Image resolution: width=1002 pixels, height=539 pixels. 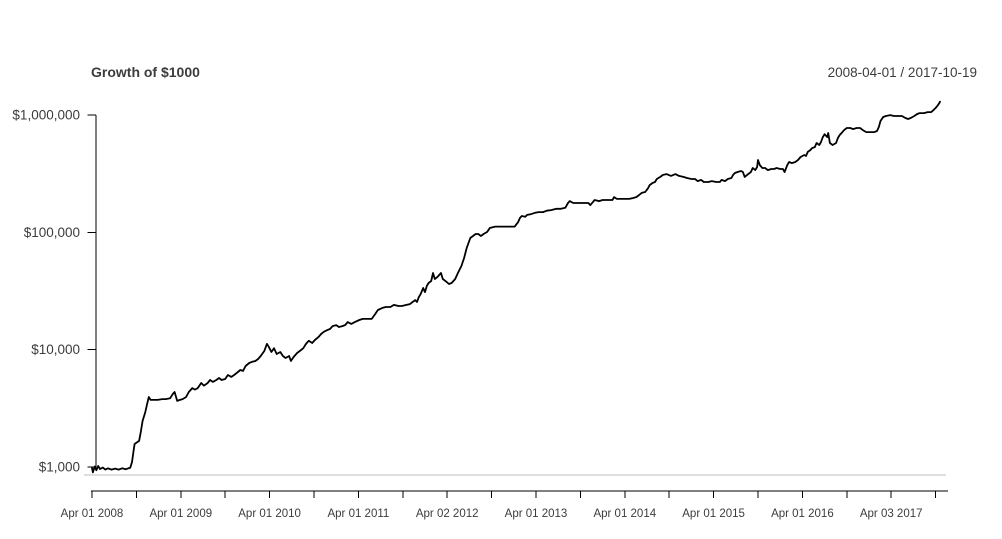 What do you see at coordinates (624, 514) in the screenshot?
I see `x-tick-label: Apr 01 2014` at bounding box center [624, 514].